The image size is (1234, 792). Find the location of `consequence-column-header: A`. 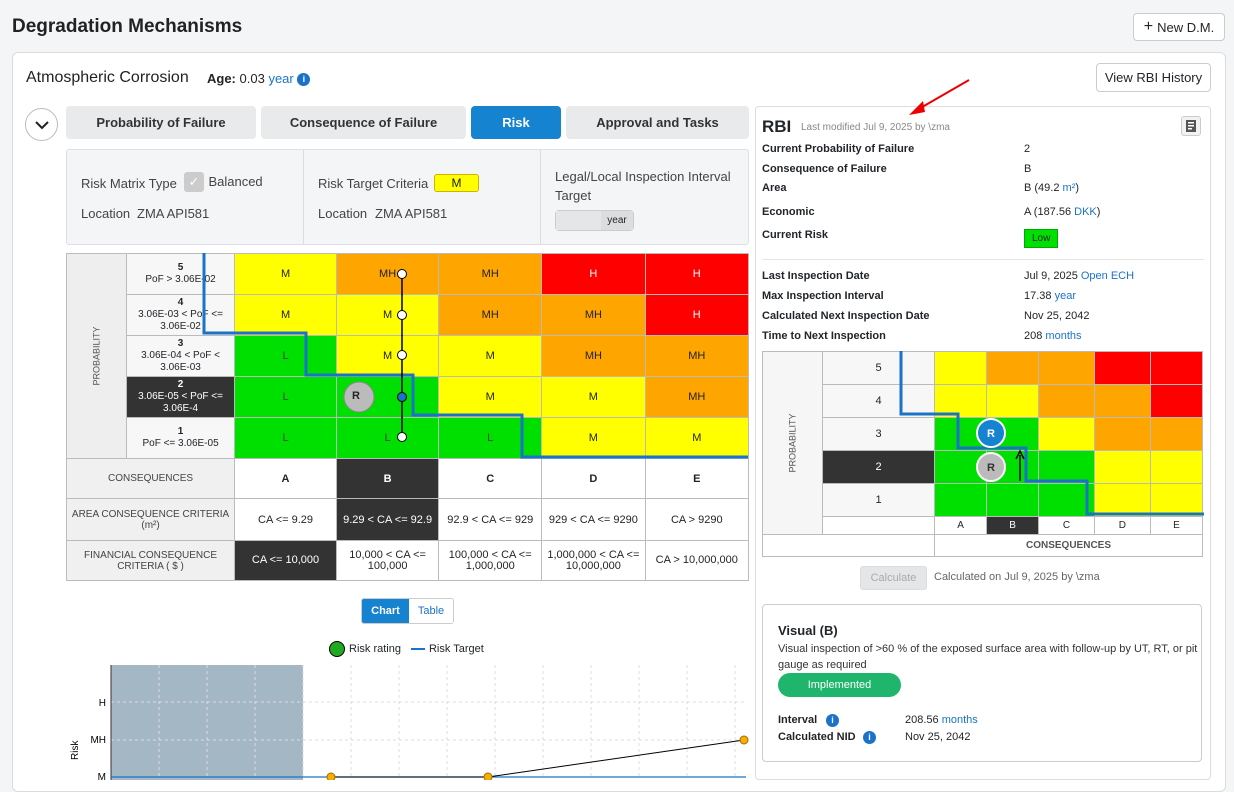

consequence-column-header: A is located at coordinates (285, 478).